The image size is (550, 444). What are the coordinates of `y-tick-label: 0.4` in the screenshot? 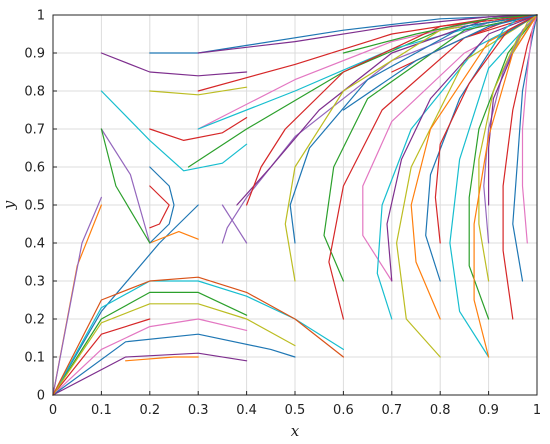 It's located at (34, 244).